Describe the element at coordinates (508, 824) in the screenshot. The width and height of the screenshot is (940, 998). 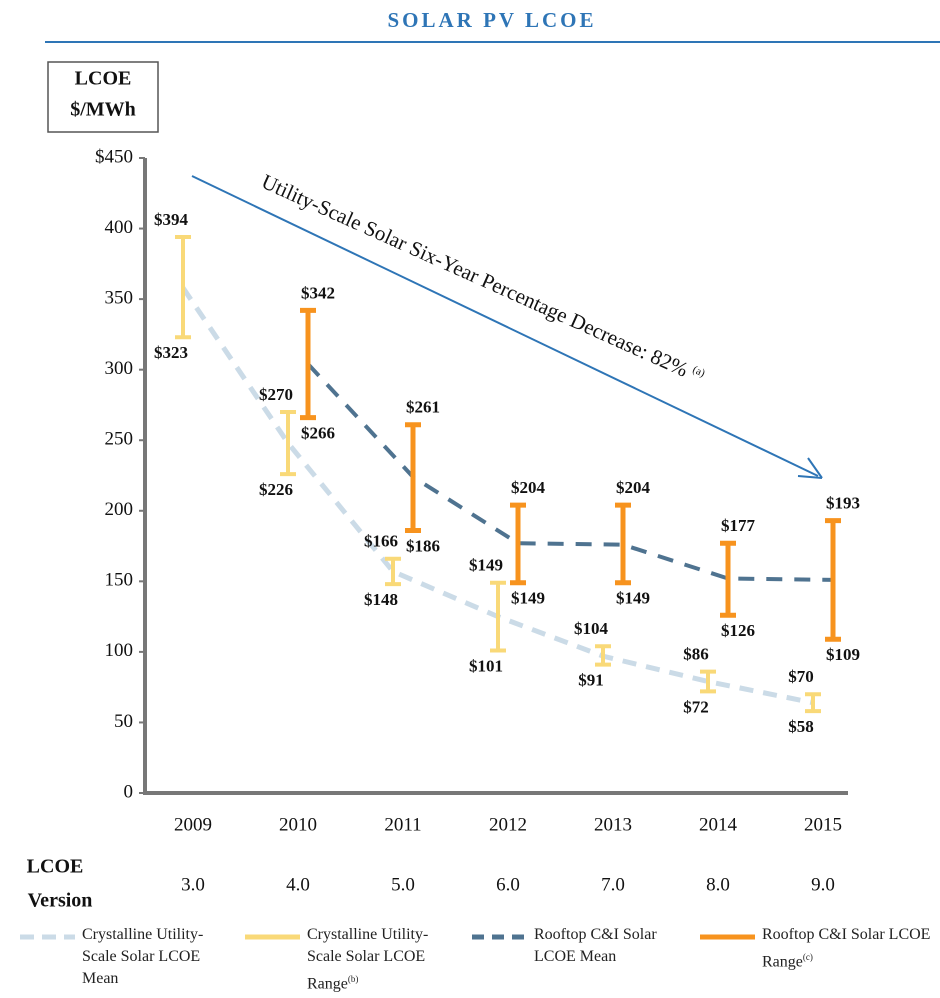
I see `x-tick-label: 2012` at that location.